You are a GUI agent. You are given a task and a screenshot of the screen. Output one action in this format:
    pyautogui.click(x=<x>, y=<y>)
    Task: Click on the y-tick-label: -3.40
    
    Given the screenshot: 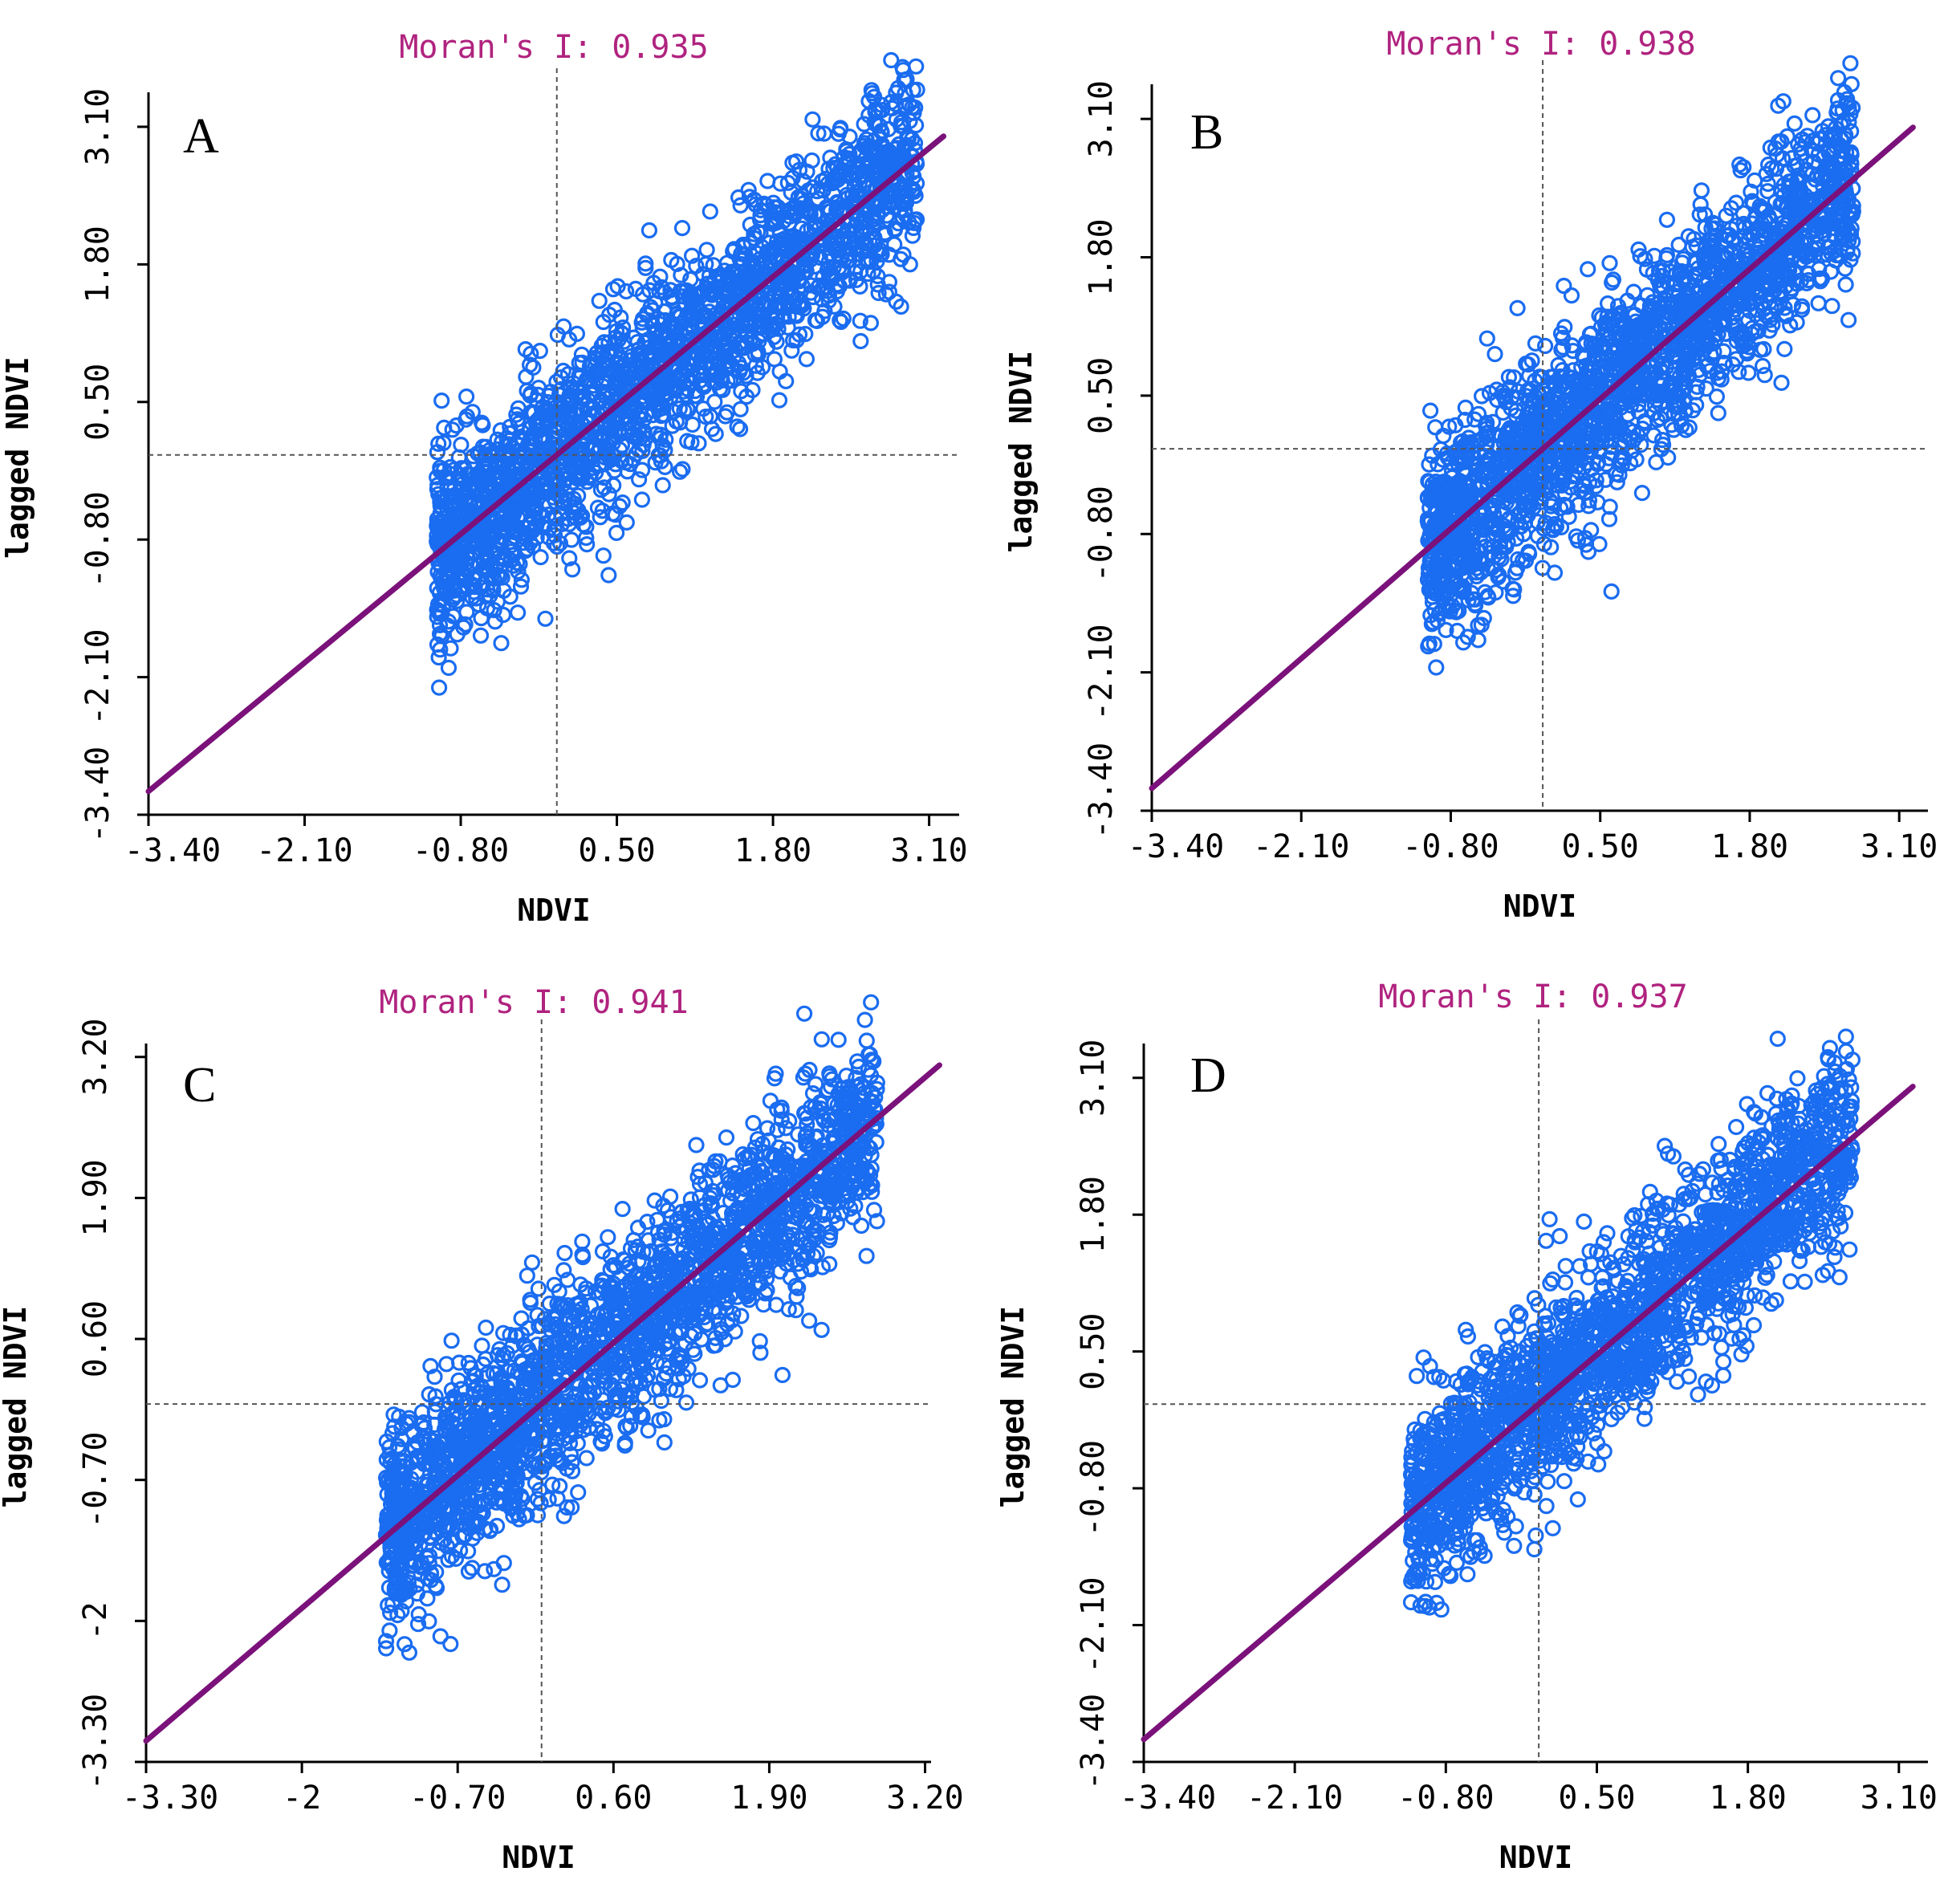 What is the action you would take?
    pyautogui.click(x=1101, y=790)
    